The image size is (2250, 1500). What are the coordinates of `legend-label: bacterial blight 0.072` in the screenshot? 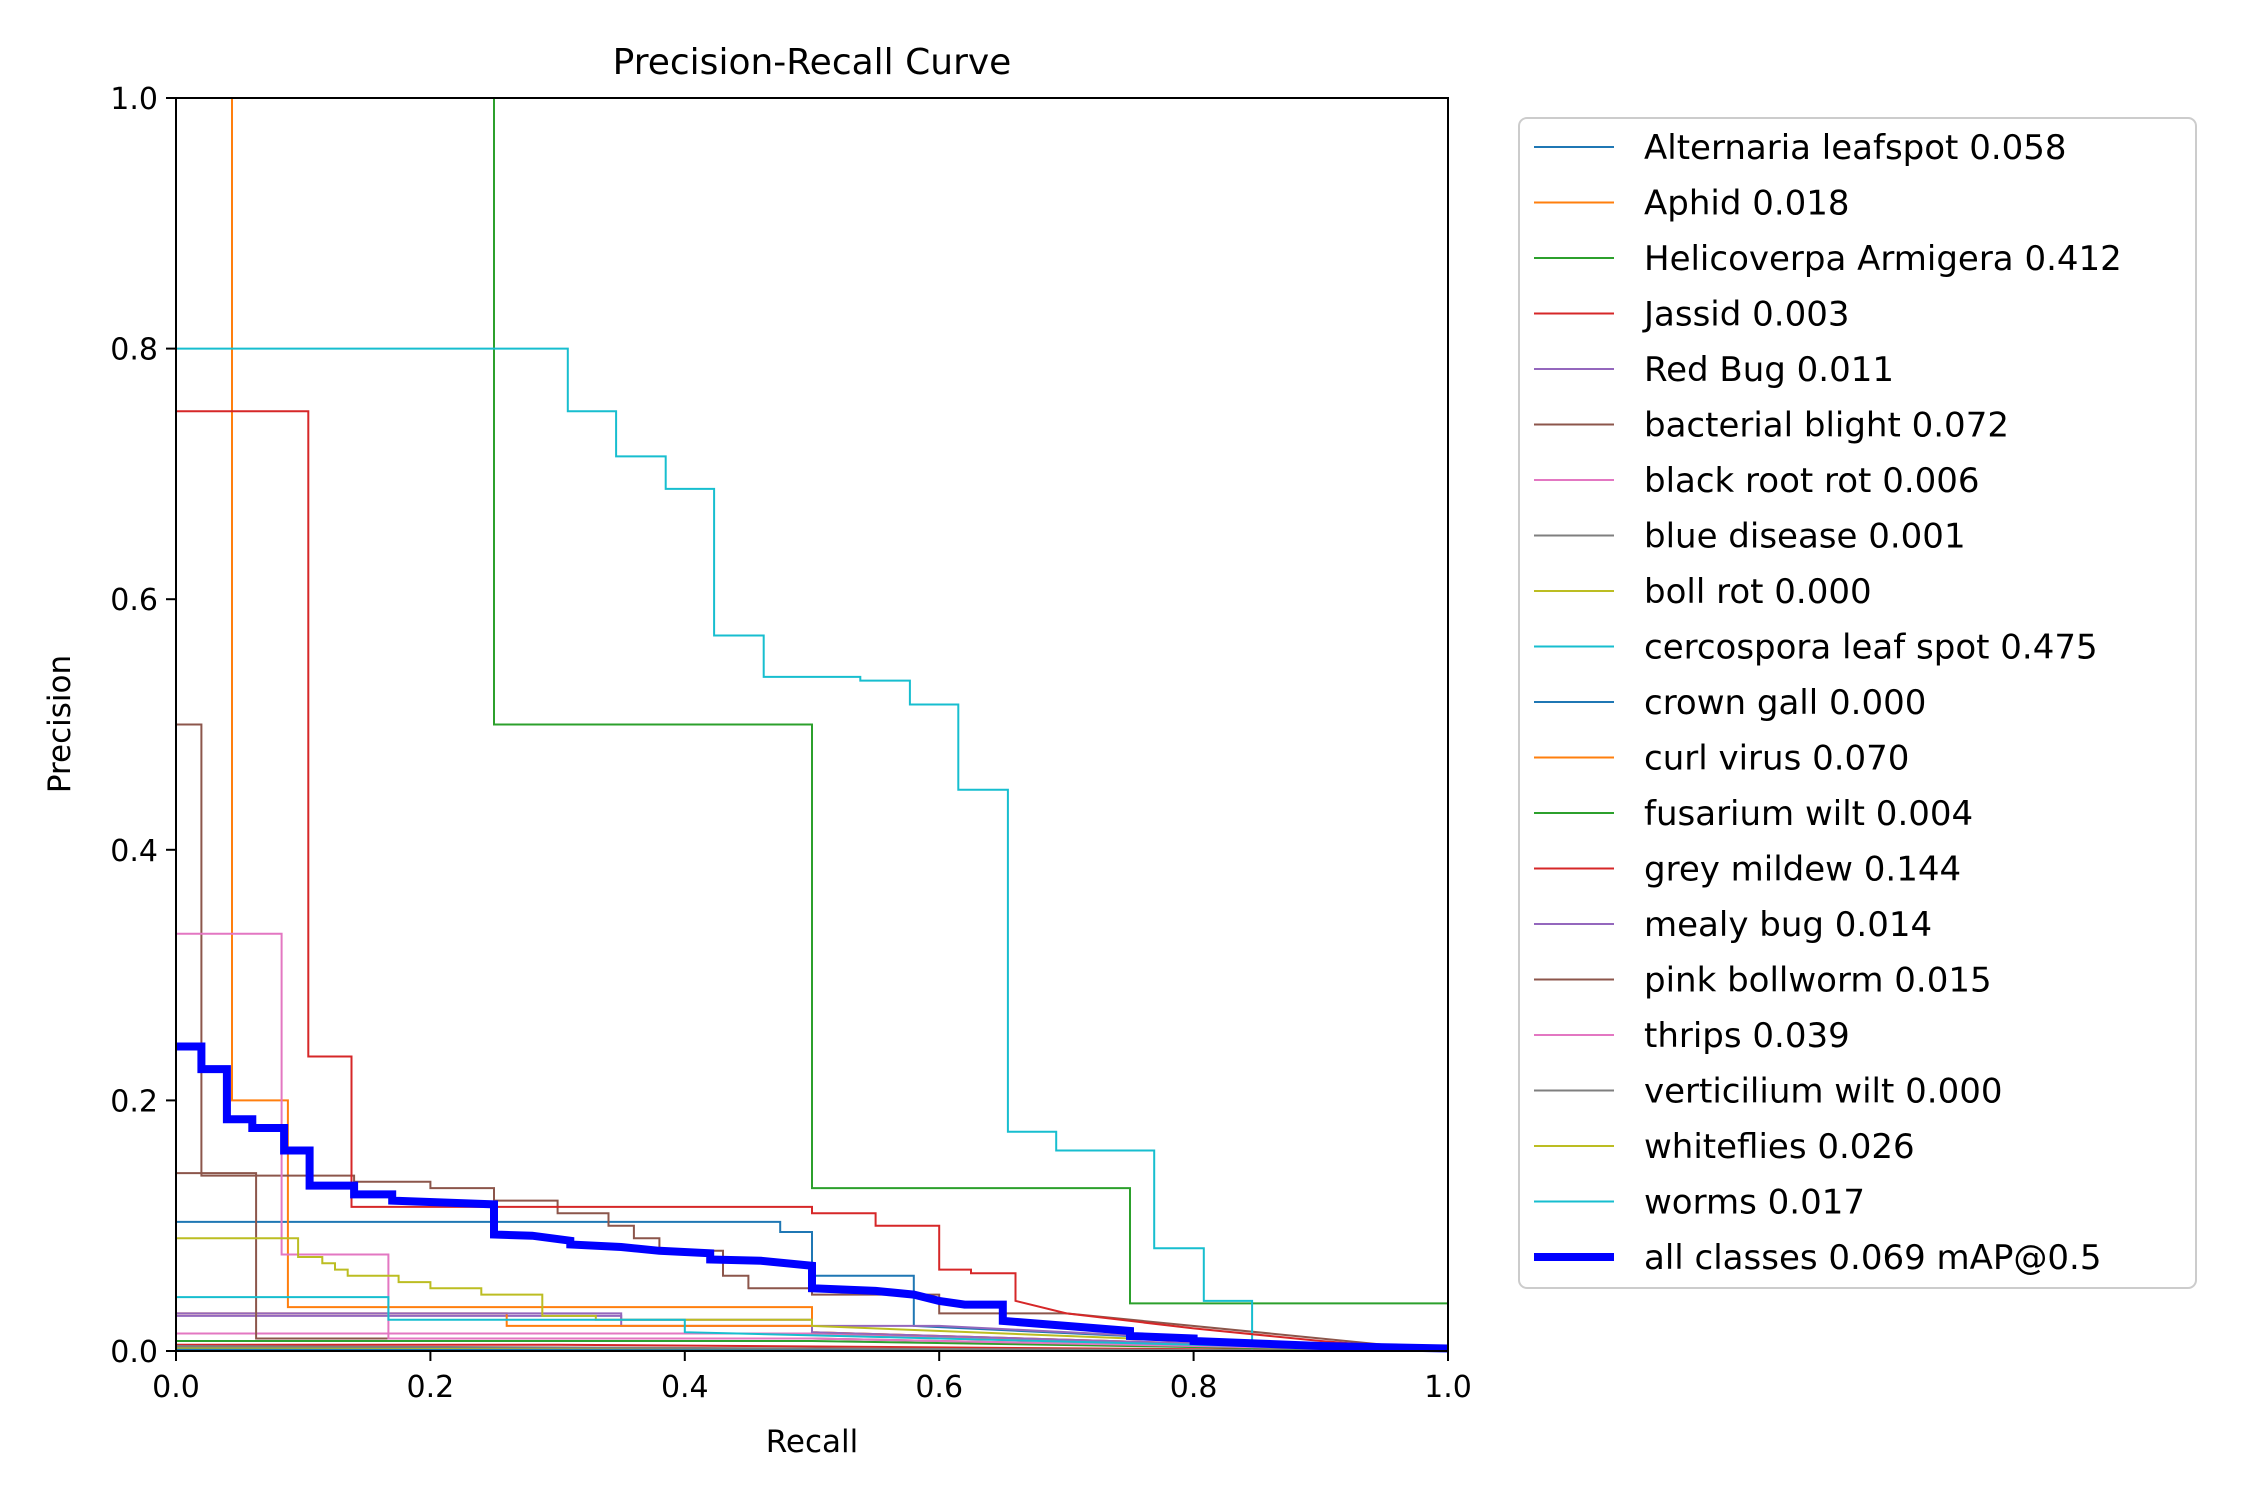 It's located at (1826, 426).